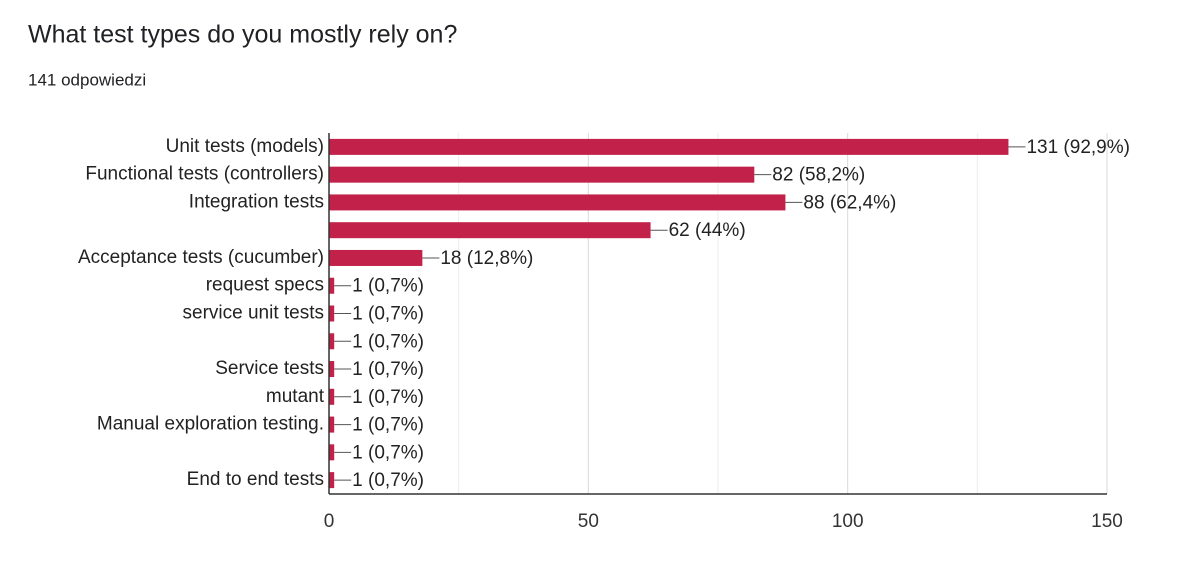  I want to click on x-tick-label: 0, so click(329, 521).